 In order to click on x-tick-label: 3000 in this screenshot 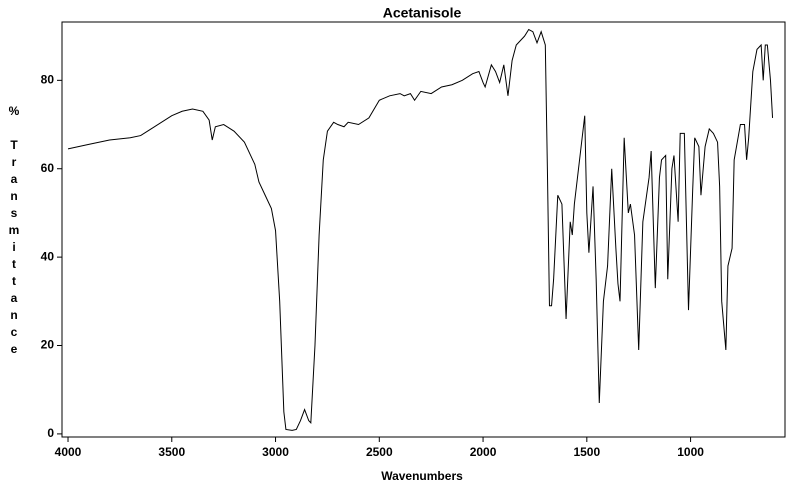, I will do `click(275, 452)`.